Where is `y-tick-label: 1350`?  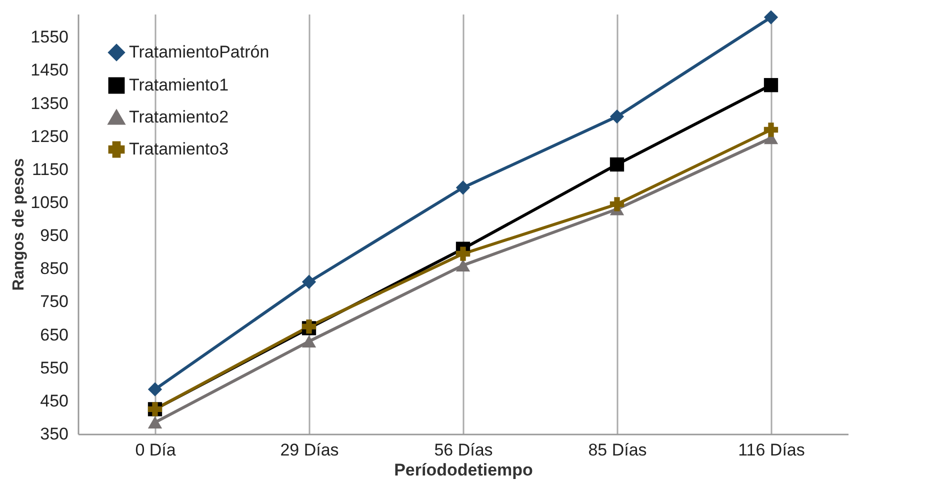
y-tick-label: 1350 is located at coordinates (49, 103).